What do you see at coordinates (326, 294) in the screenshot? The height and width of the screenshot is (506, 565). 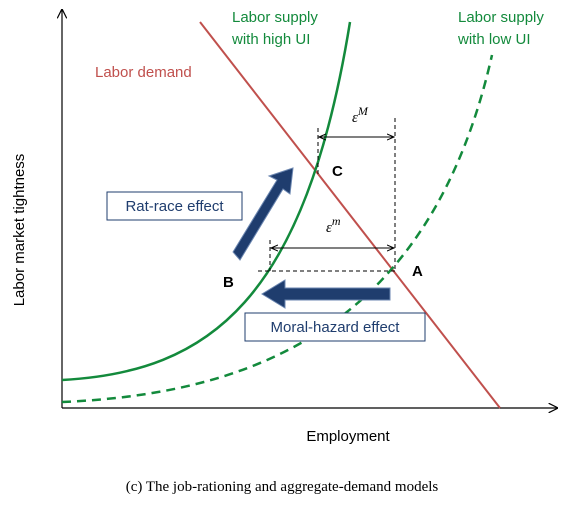 I see `moral-hazard-arrow` at bounding box center [326, 294].